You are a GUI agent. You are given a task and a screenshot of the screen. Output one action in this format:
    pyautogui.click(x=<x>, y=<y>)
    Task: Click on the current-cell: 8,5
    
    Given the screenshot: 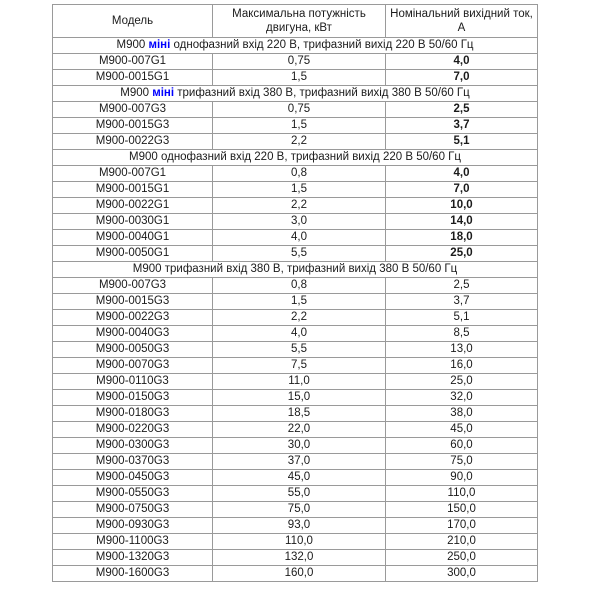 What is the action you would take?
    pyautogui.click(x=461, y=333)
    